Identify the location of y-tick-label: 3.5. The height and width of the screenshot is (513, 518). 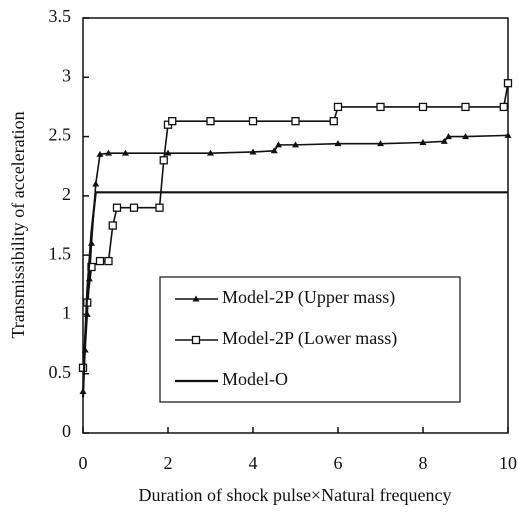
(60, 16).